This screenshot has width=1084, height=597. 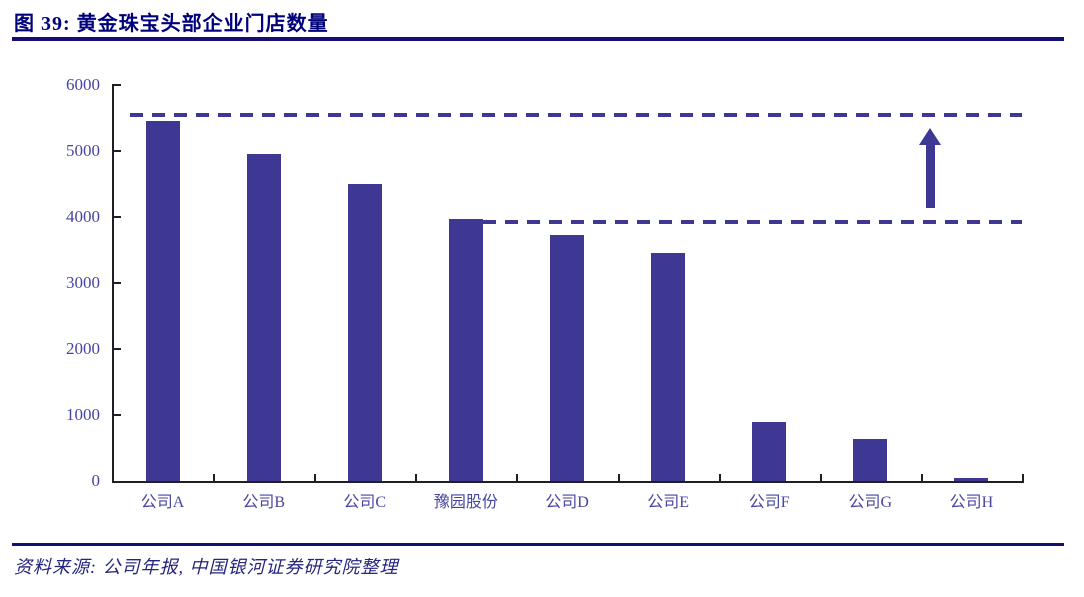 What do you see at coordinates (870, 502) in the screenshot?
I see `x-axis-category-label: 公司G` at bounding box center [870, 502].